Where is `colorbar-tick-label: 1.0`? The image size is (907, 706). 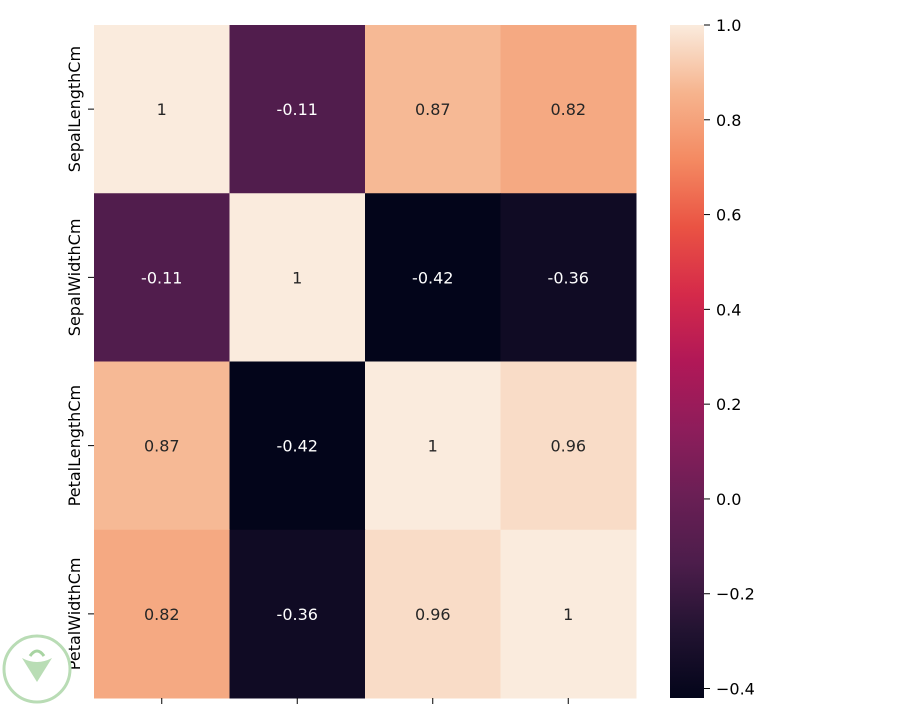 colorbar-tick-label: 1.0 is located at coordinates (728, 25).